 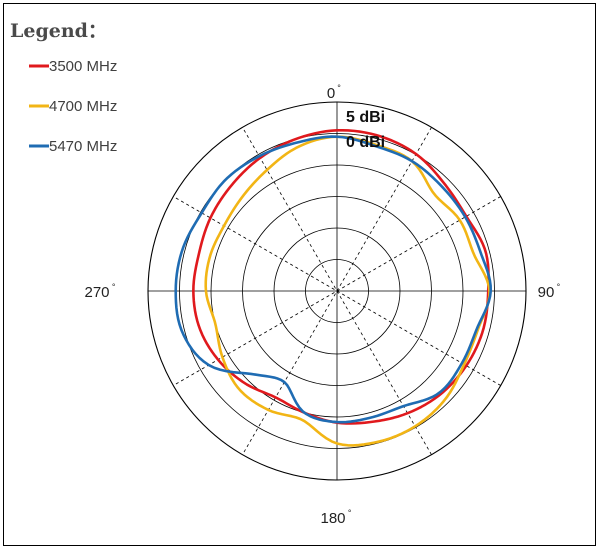 I want to click on degree-symbol-90: °, so click(x=559, y=287).